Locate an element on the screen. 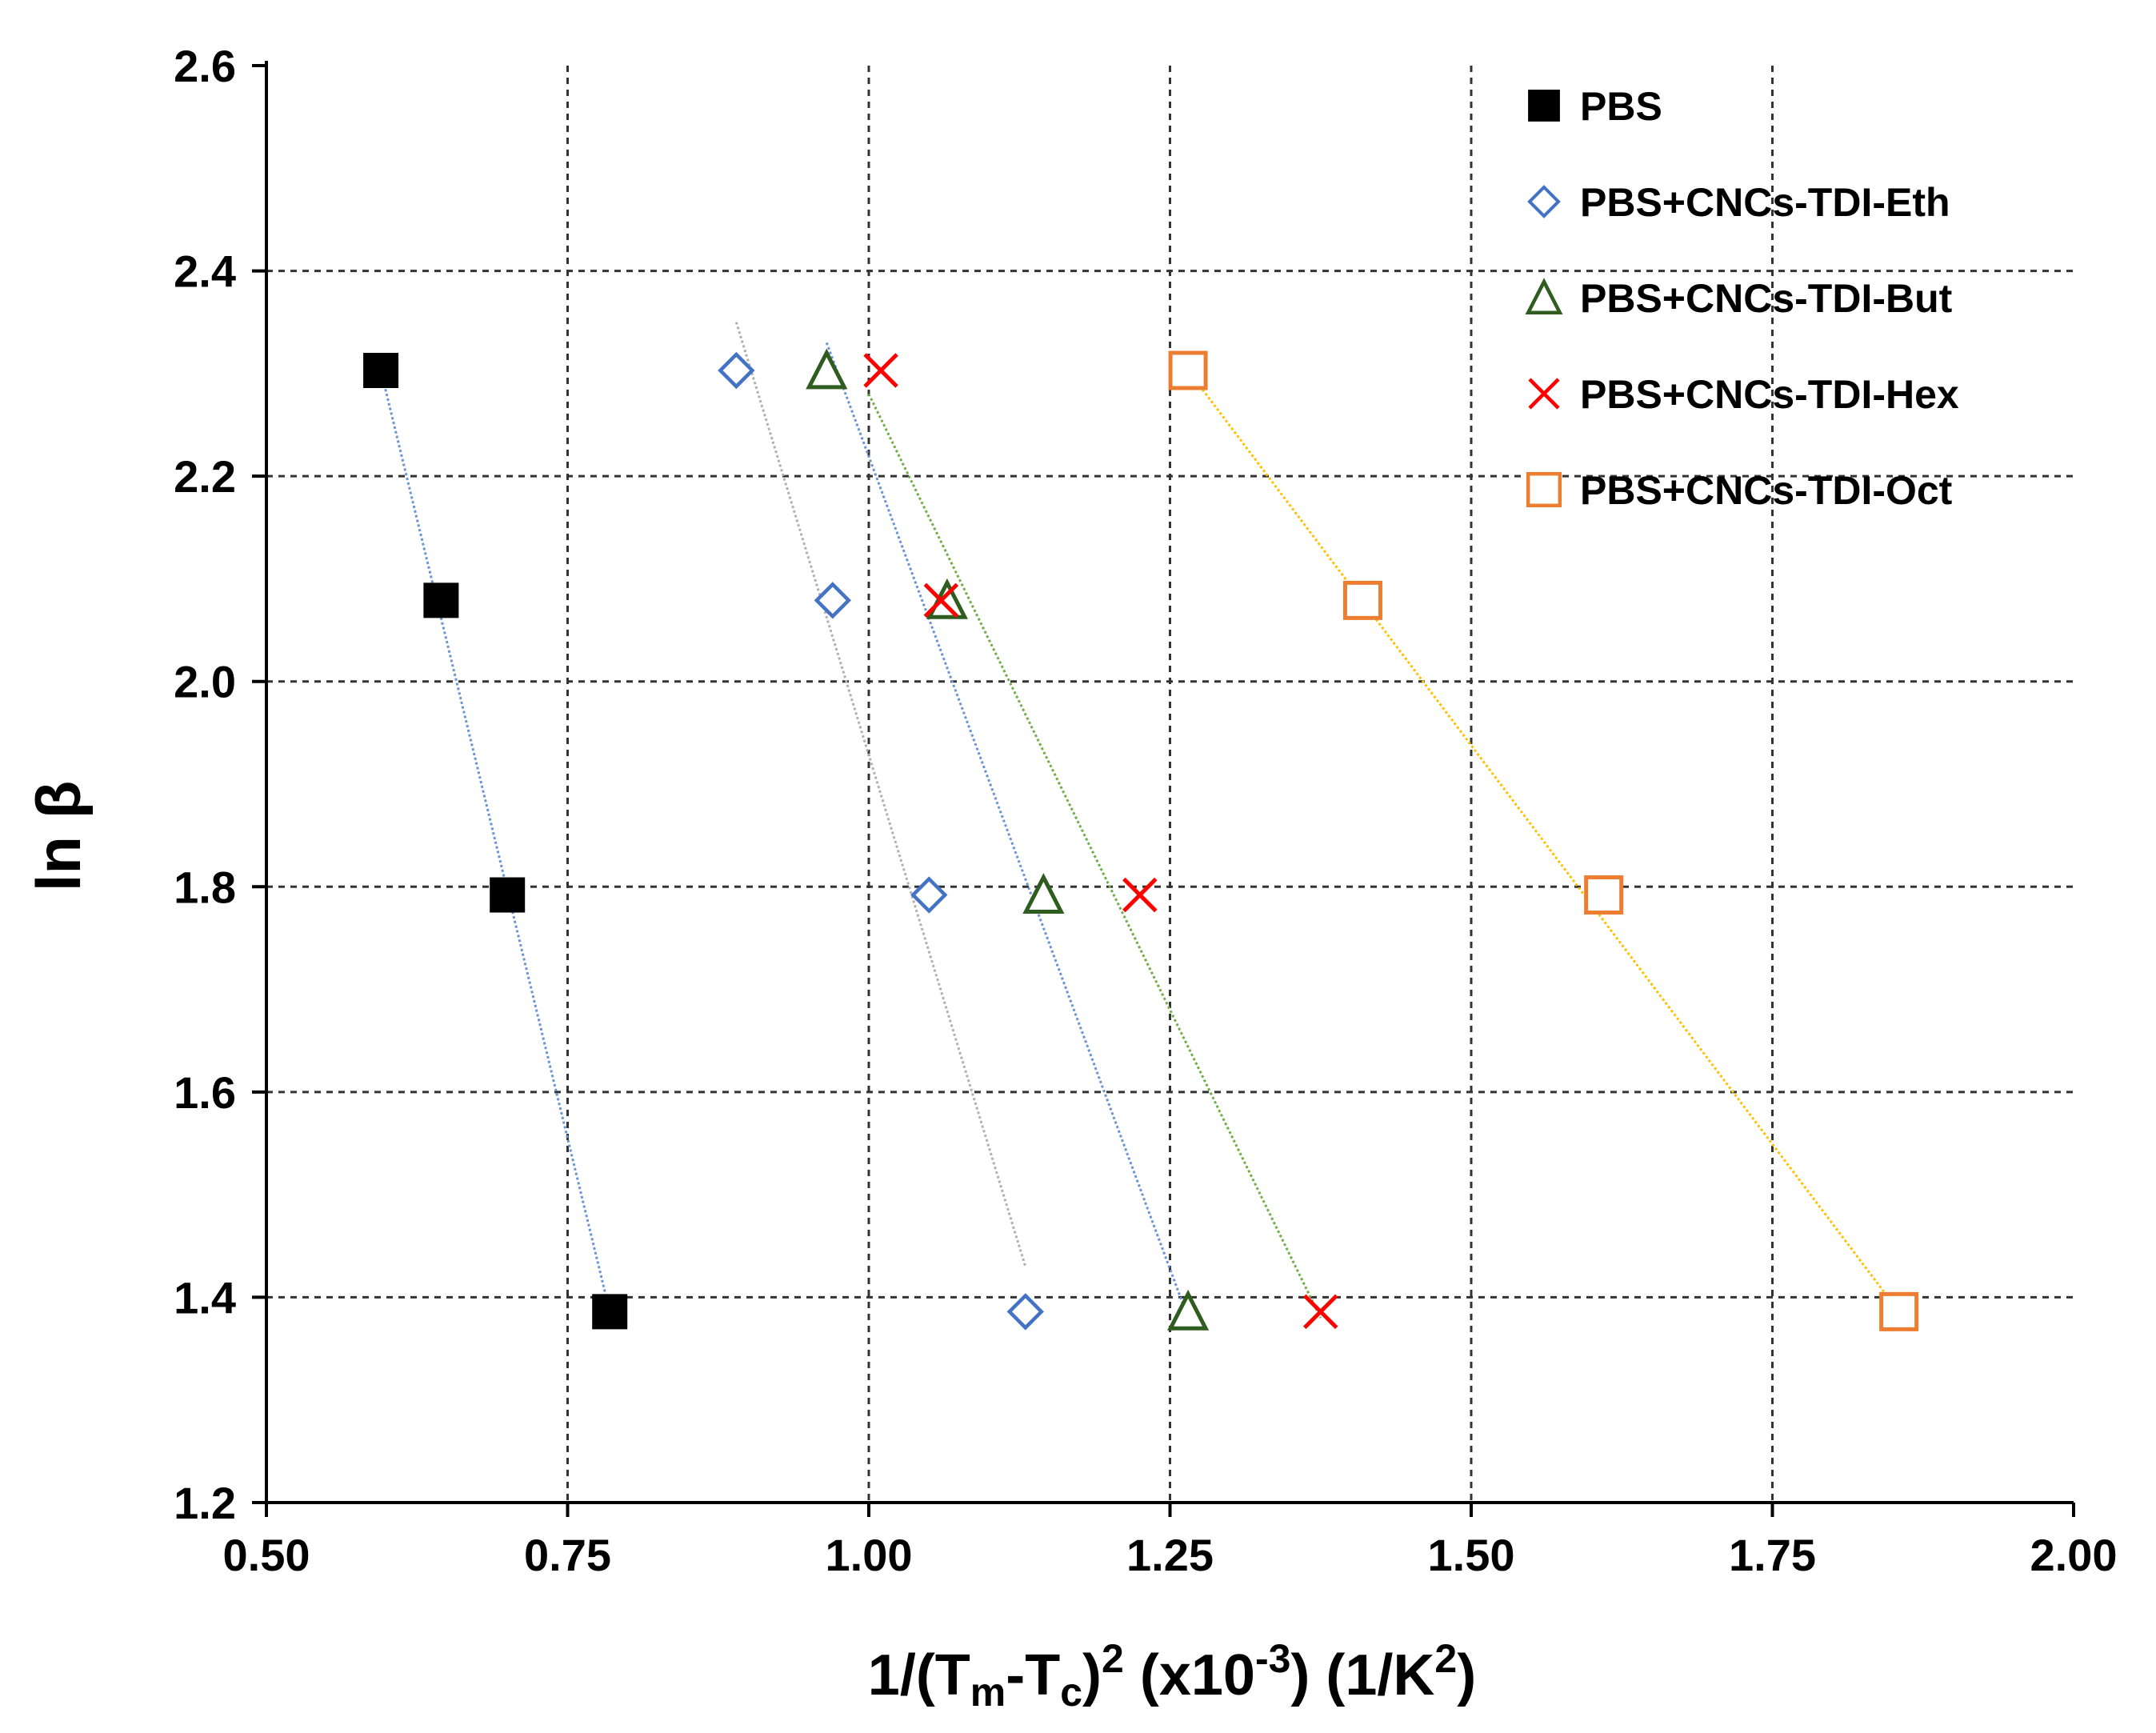 The height and width of the screenshot is (1733, 2156). y-tick-label: 1.8 is located at coordinates (205, 887).